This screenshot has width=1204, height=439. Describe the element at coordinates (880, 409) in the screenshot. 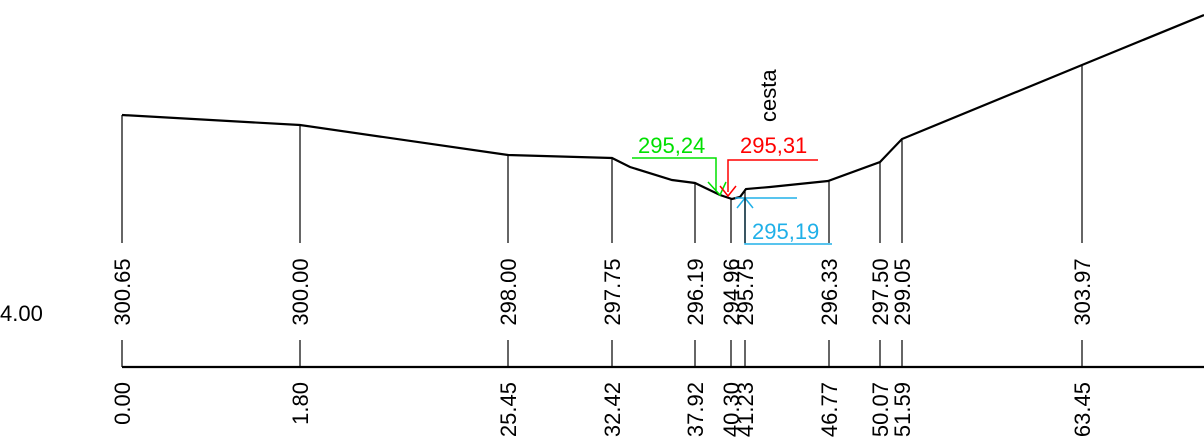

I see `distance-label: 50.07` at that location.